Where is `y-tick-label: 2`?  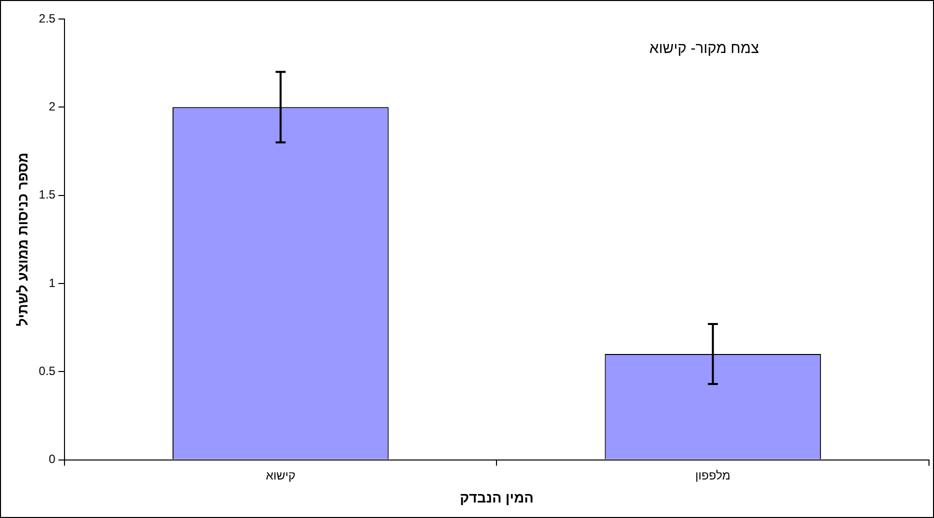
y-tick-label: 2 is located at coordinates (52, 106).